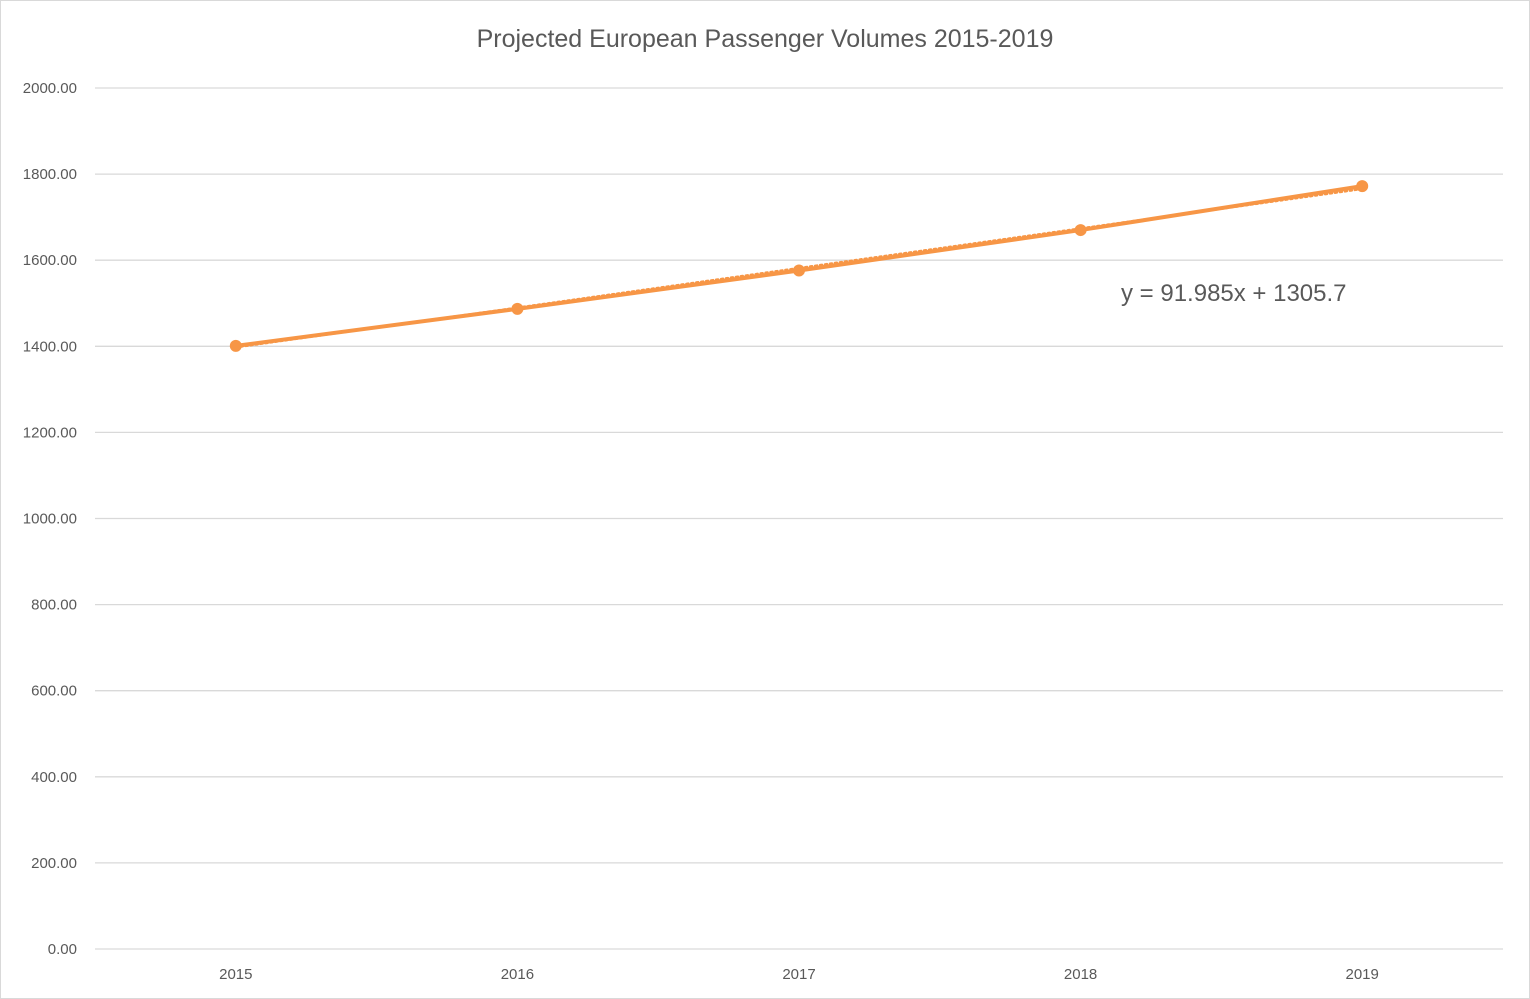  Describe the element at coordinates (62, 949) in the screenshot. I see `y-tick-label: 0.00` at that location.